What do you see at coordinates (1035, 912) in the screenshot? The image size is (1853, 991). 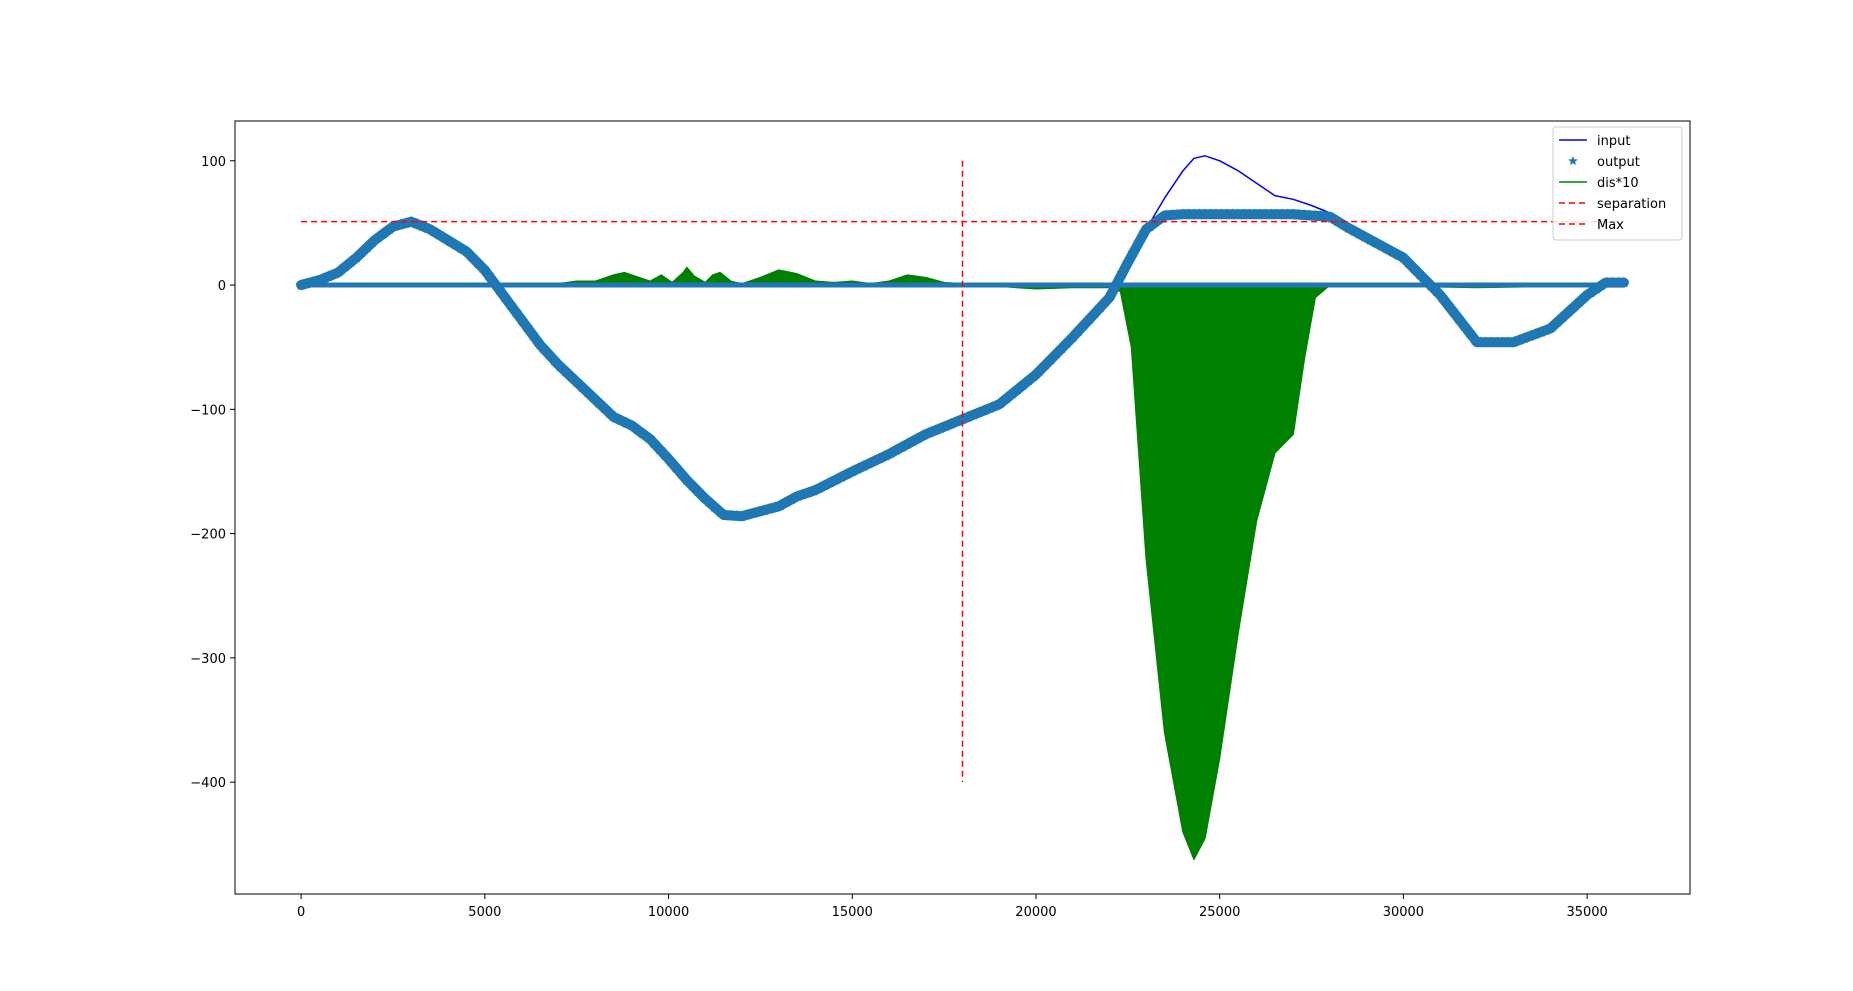 I see `x-tick-label: 20000` at bounding box center [1035, 912].